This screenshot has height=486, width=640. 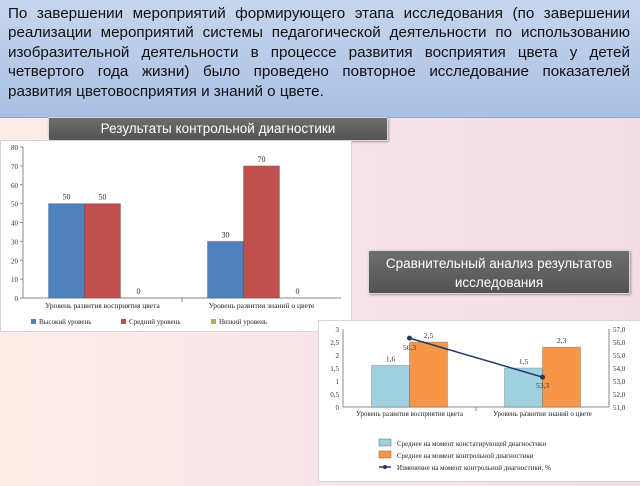 What do you see at coordinates (226, 234) in the screenshot?
I see `data-label: 30` at bounding box center [226, 234].